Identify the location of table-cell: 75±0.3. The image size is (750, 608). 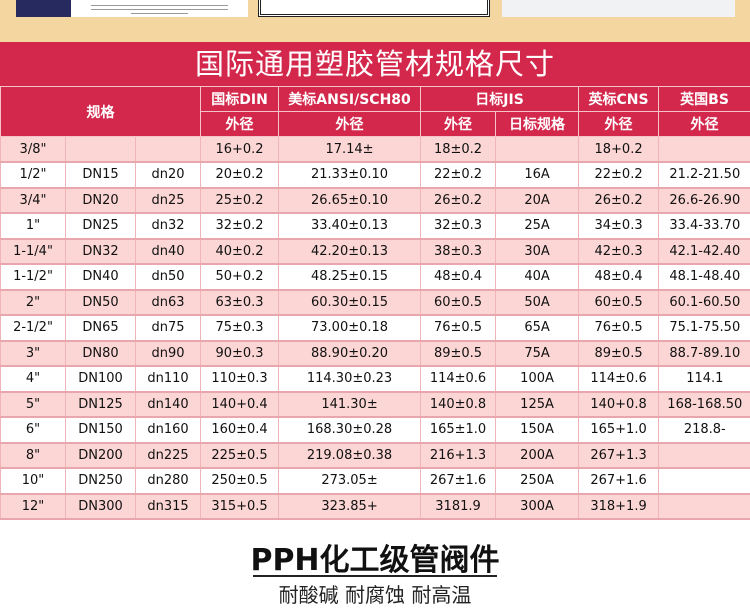
(240, 328).